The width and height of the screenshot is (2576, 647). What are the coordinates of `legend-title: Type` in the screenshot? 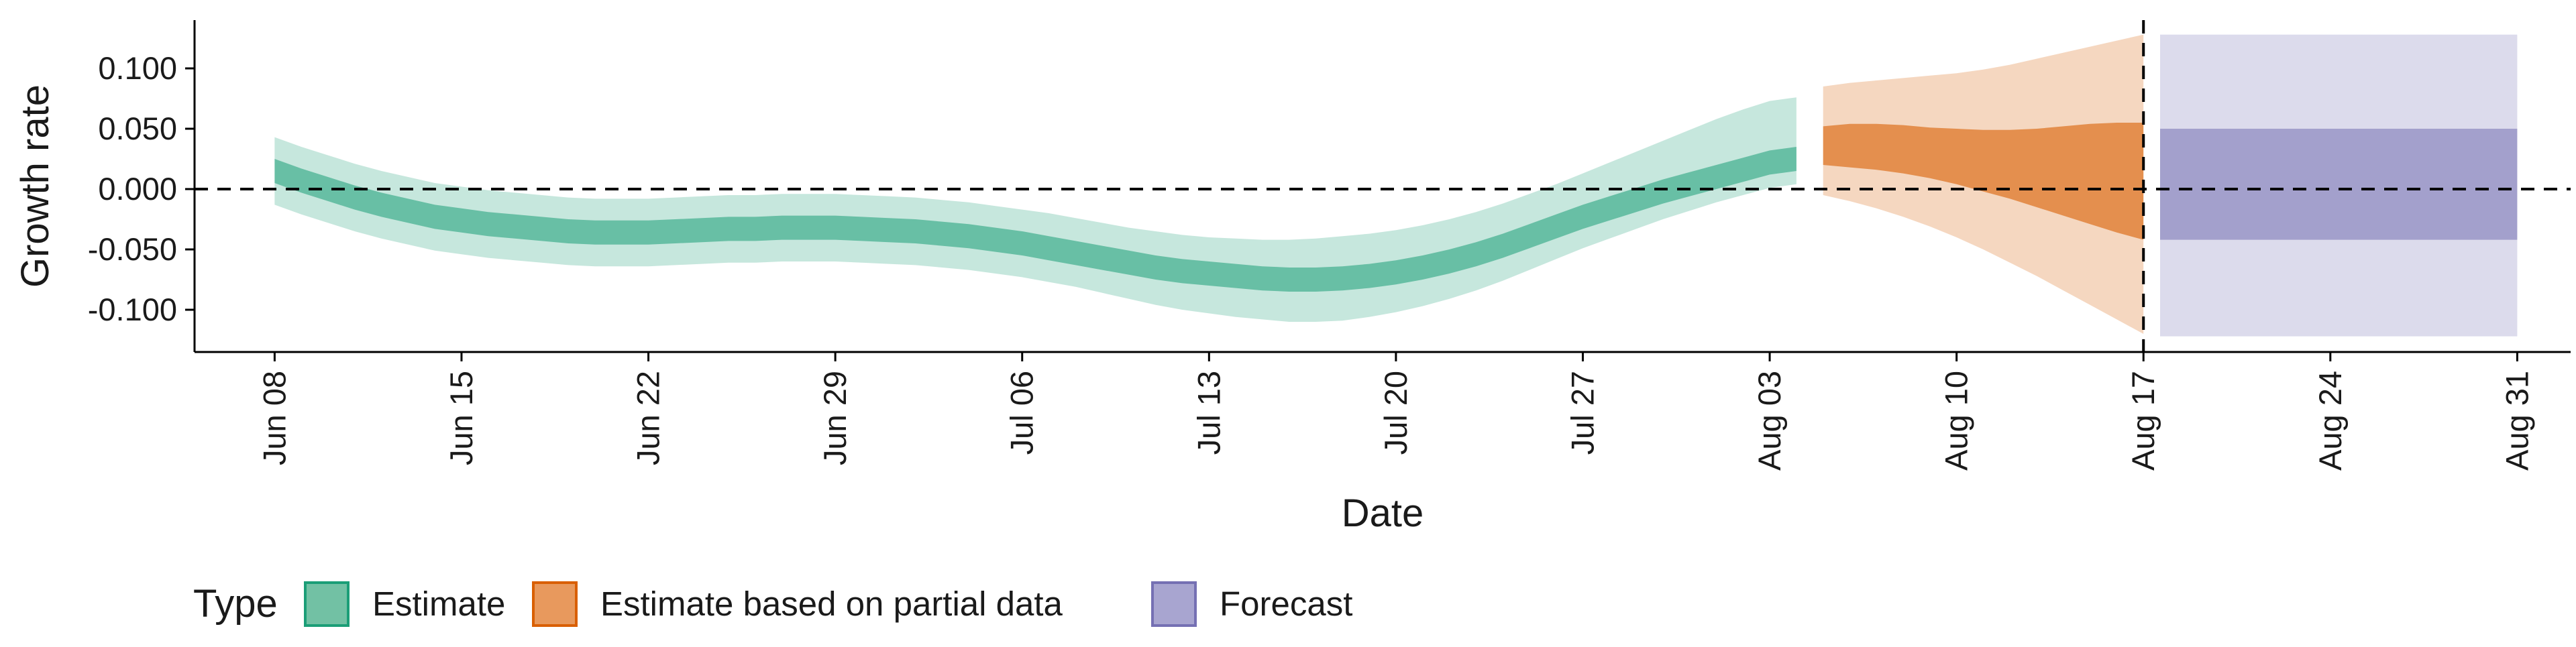 It's located at (235, 604).